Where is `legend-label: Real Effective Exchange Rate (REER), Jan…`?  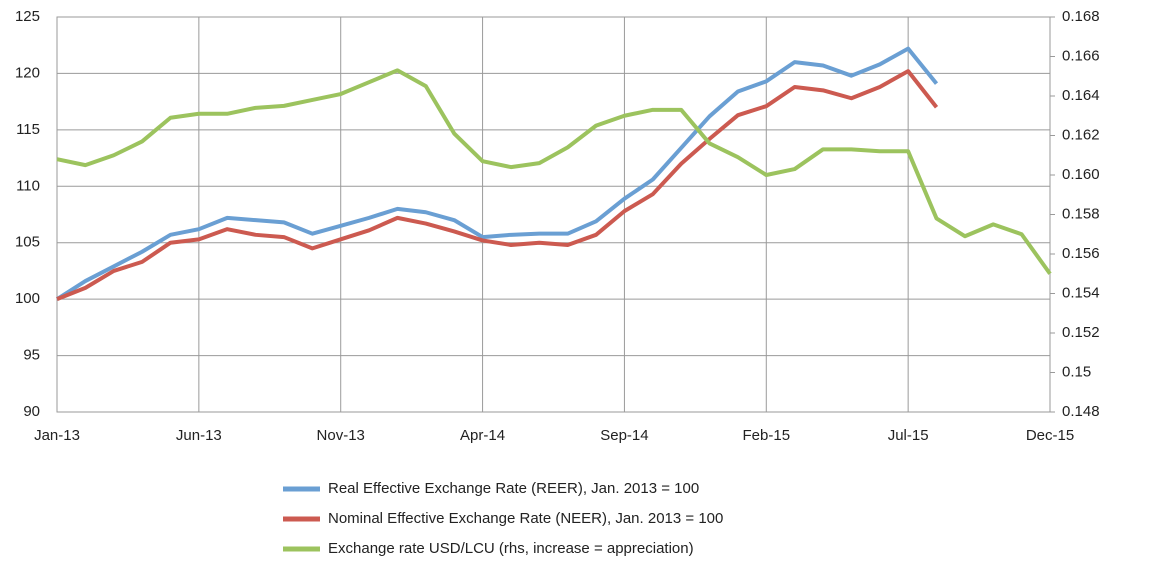 legend-label: Real Effective Exchange Rate (REER), Jan… is located at coordinates (513, 488).